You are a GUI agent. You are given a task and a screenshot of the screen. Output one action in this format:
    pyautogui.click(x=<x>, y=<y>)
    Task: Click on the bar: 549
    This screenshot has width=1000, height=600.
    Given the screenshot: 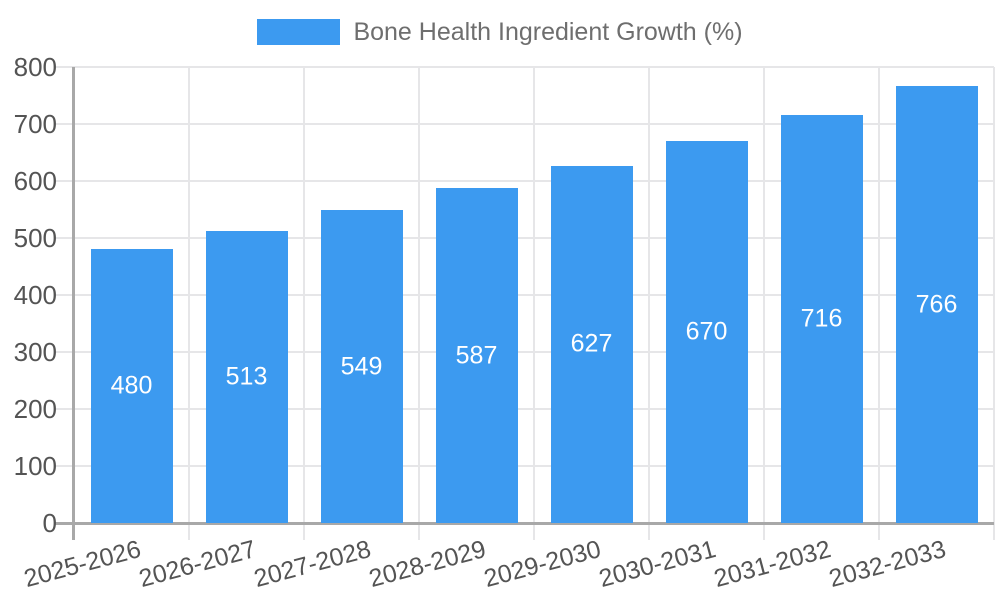 What is the action you would take?
    pyautogui.click(x=361, y=366)
    